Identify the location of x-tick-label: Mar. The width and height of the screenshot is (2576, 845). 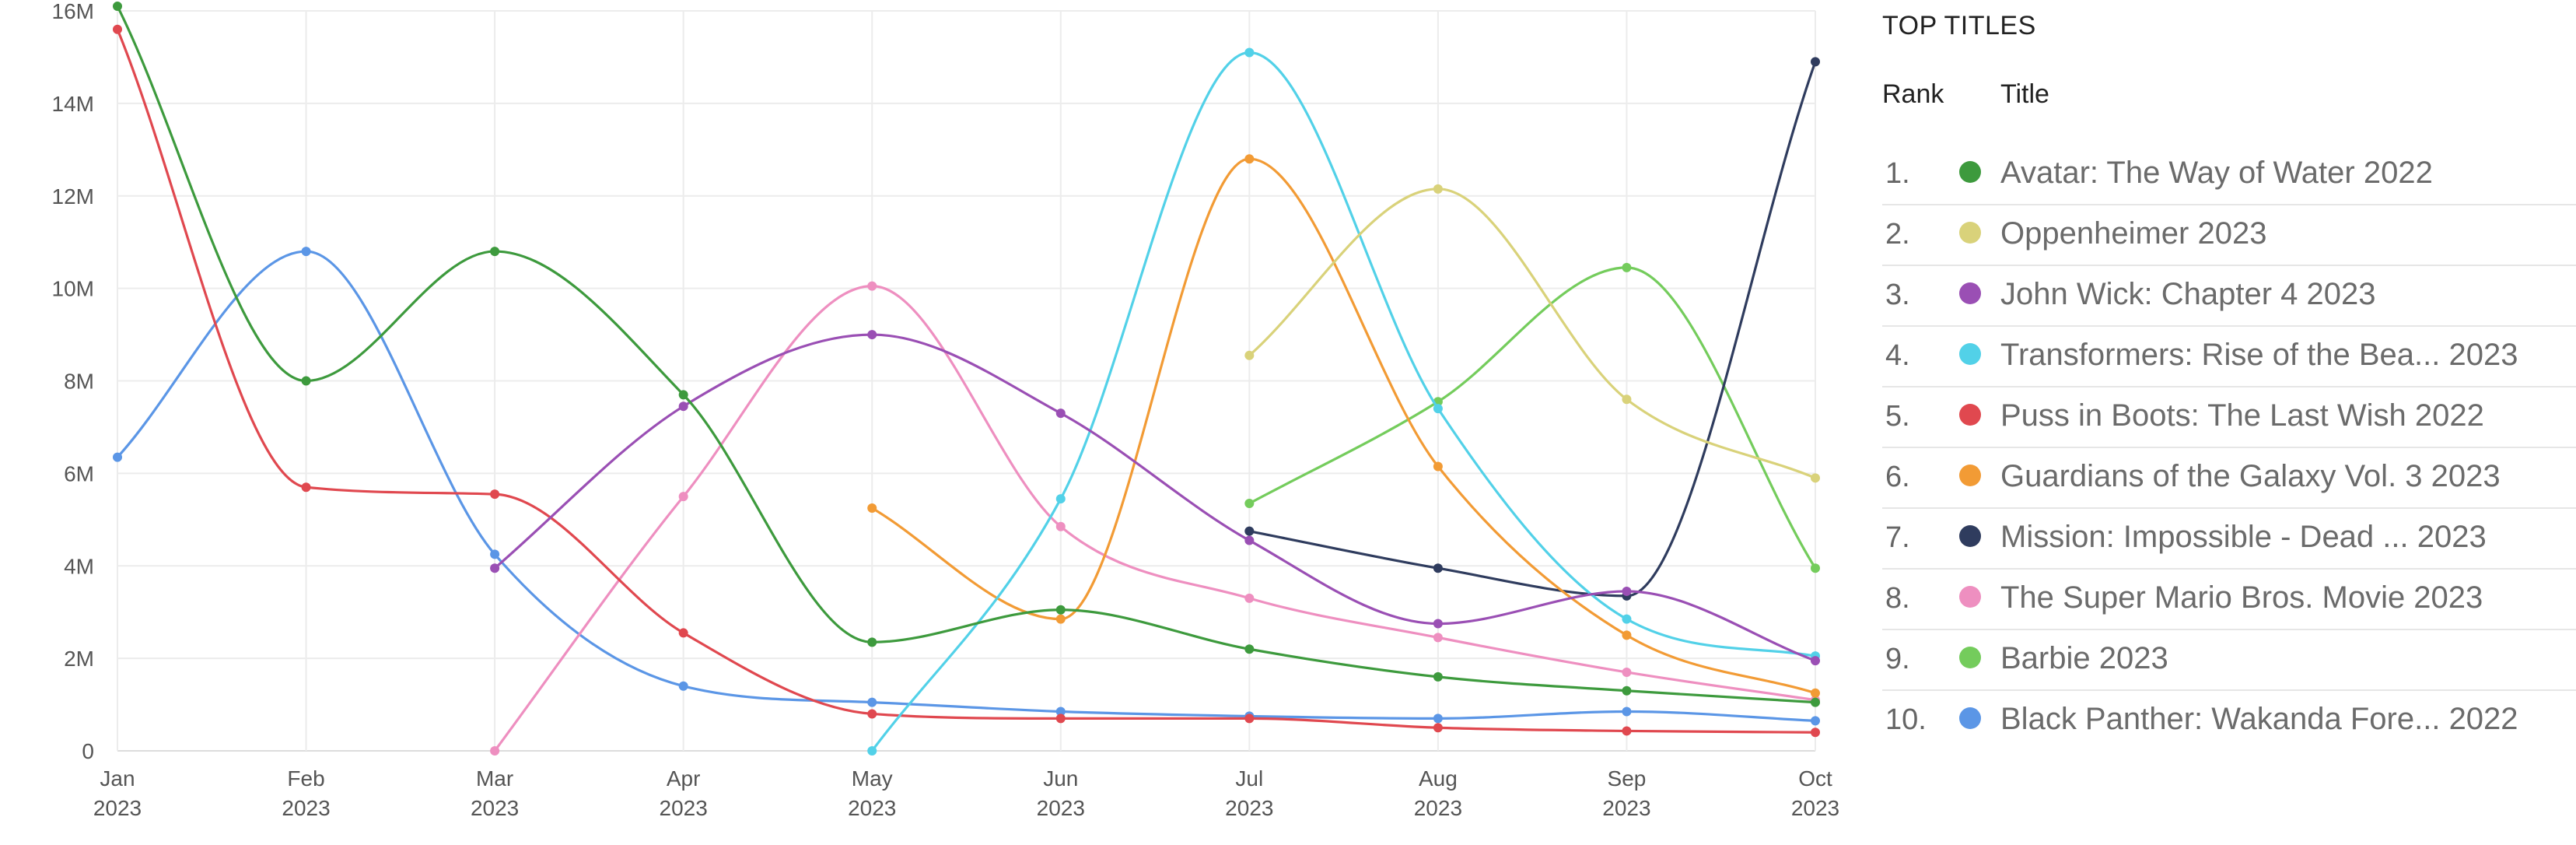
(495, 778).